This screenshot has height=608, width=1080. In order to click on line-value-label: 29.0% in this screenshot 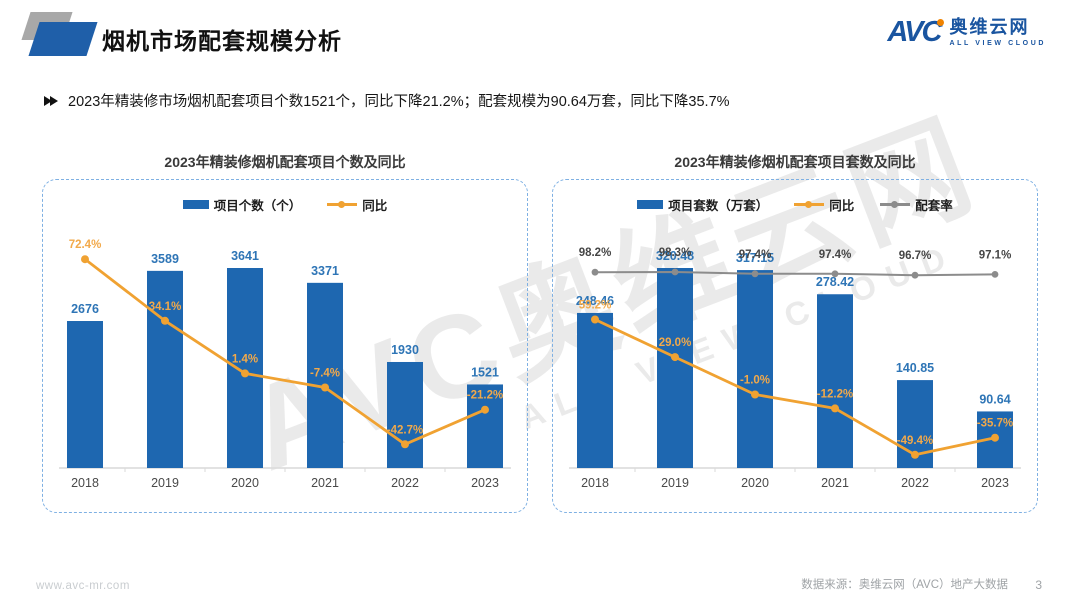, I will do `click(675, 343)`.